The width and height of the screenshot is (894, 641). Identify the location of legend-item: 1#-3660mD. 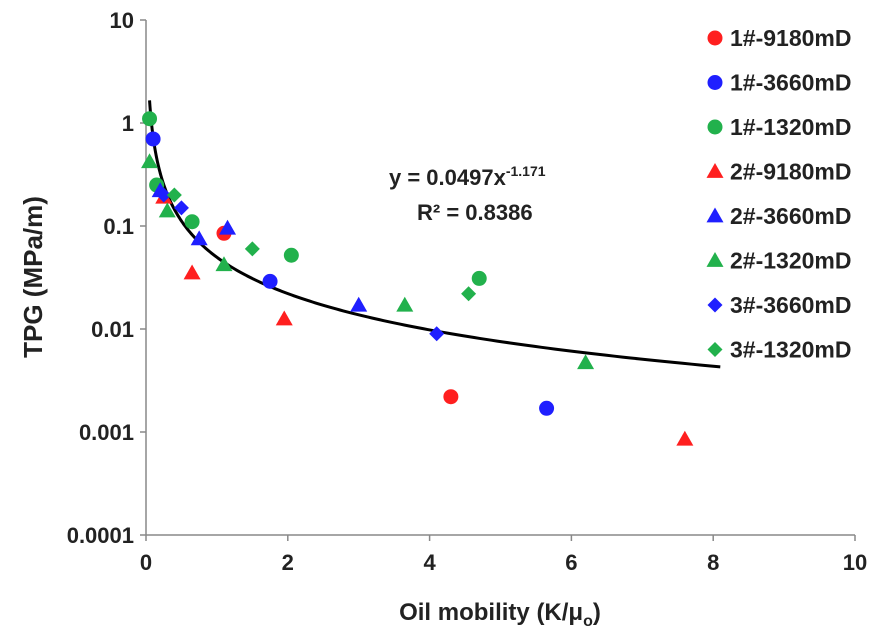
(779, 83).